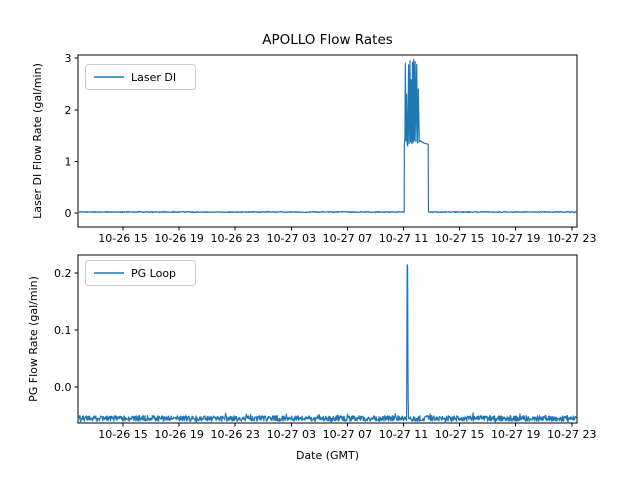 Image resolution: width=640 pixels, height=480 pixels. What do you see at coordinates (68, 161) in the screenshot?
I see `y-tick-label: 1` at bounding box center [68, 161].